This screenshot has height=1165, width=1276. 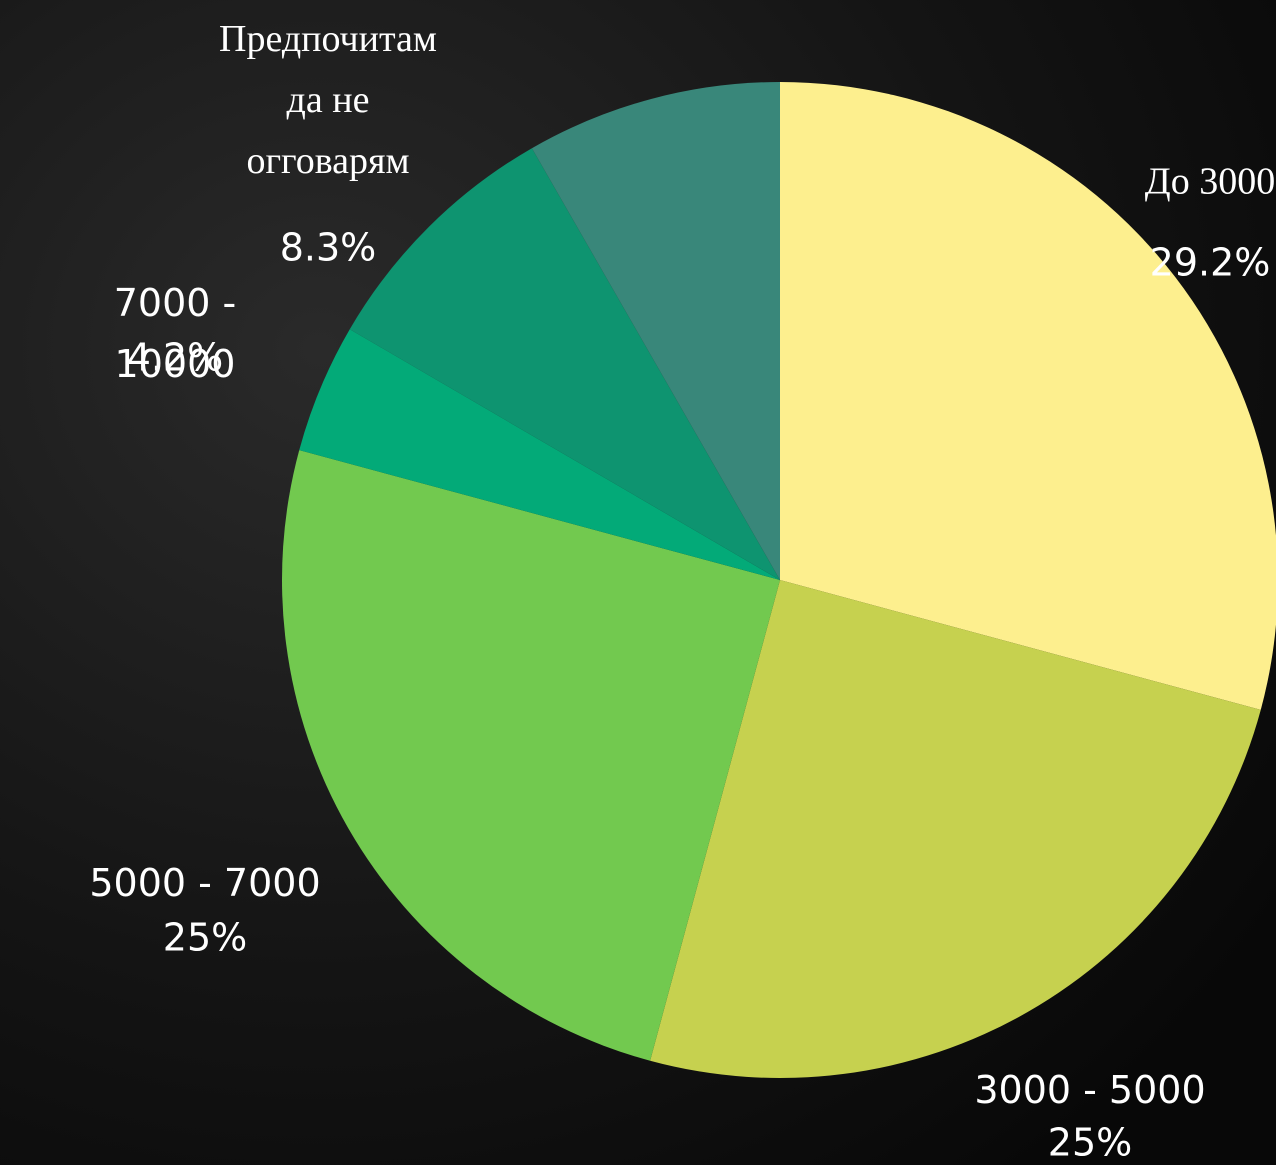 I want to click on slice-label: 3000 - 5000, so click(x=1089, y=1090).